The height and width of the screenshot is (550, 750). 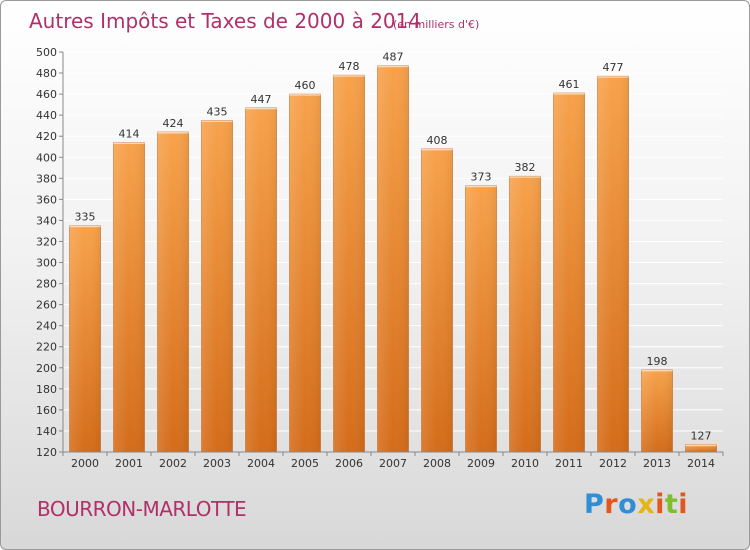 What do you see at coordinates (46, 220) in the screenshot?
I see `y-tick-label: 340` at bounding box center [46, 220].